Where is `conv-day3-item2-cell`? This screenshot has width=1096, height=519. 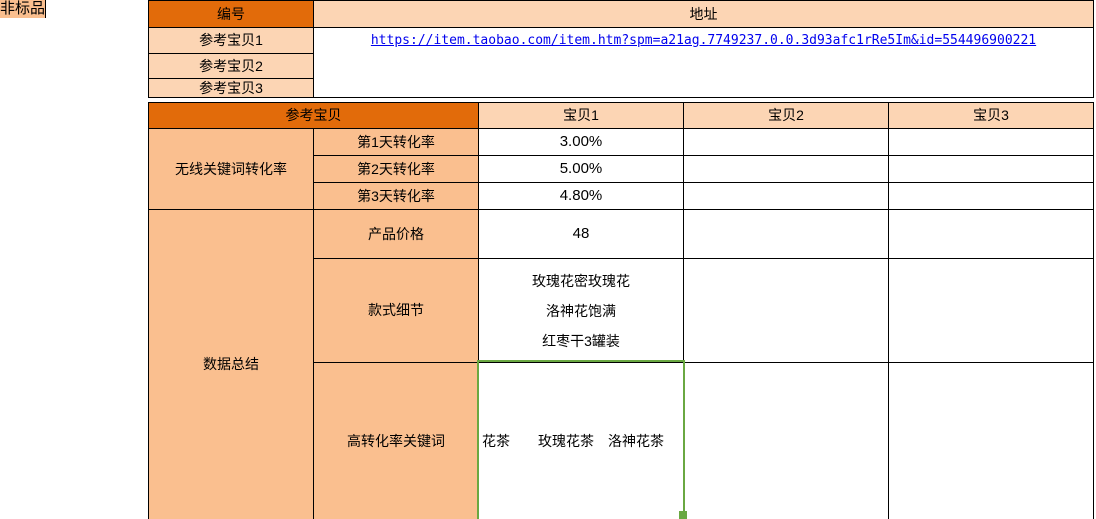
conv-day3-item2-cell is located at coordinates (786, 196).